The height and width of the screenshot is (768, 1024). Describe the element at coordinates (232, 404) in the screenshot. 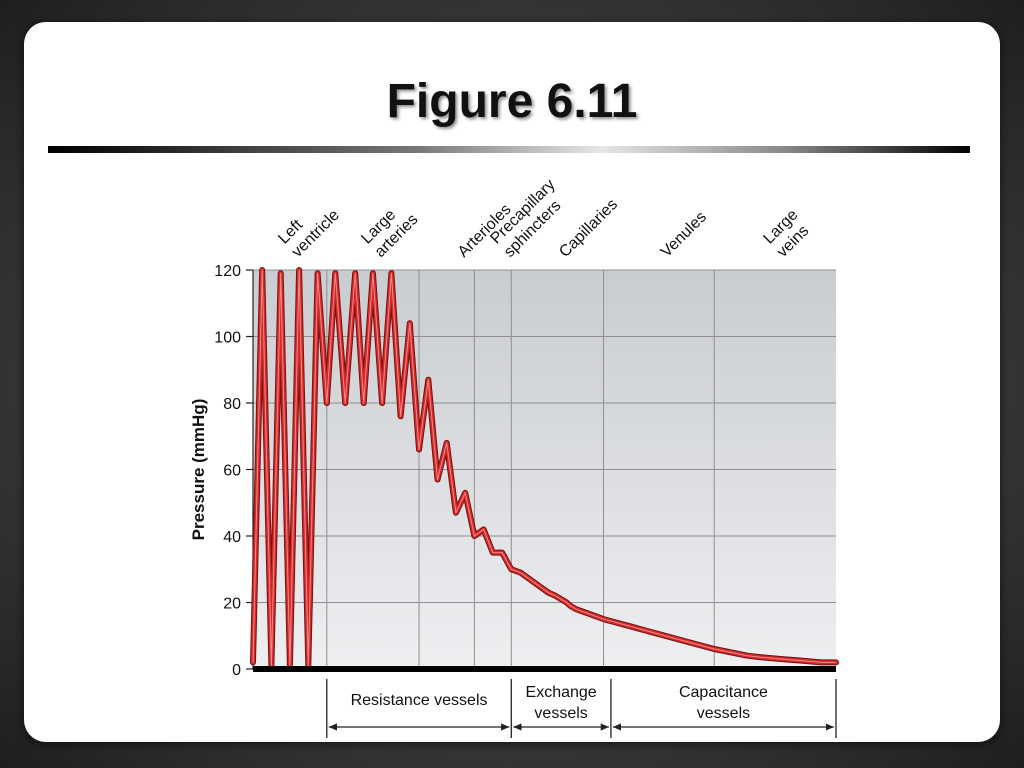

I see `y-tick-label: 80` at that location.